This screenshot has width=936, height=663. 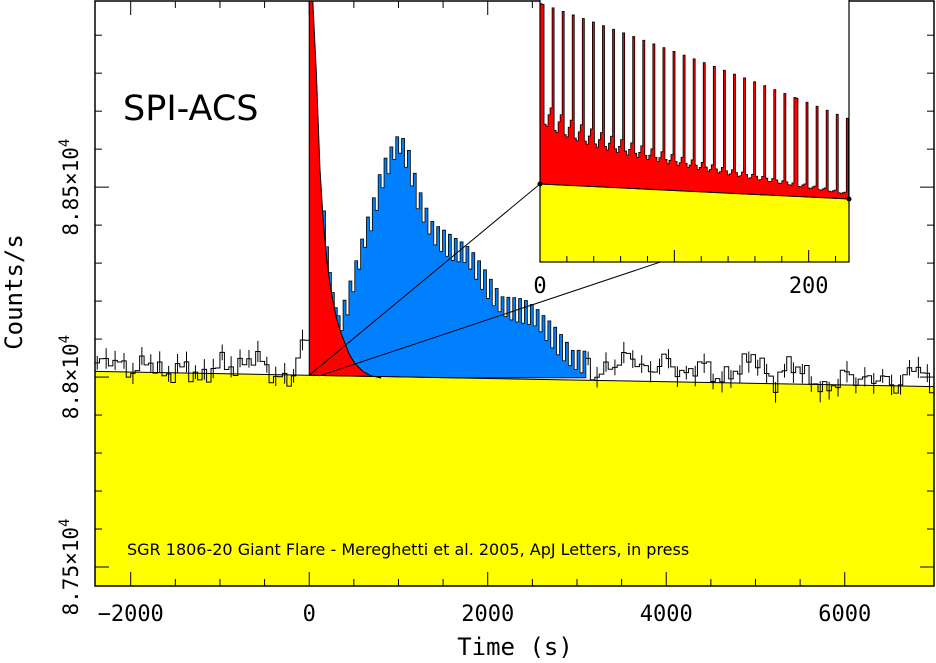 I want to click on inset-x-tick-label: 200, so click(x=809, y=286).